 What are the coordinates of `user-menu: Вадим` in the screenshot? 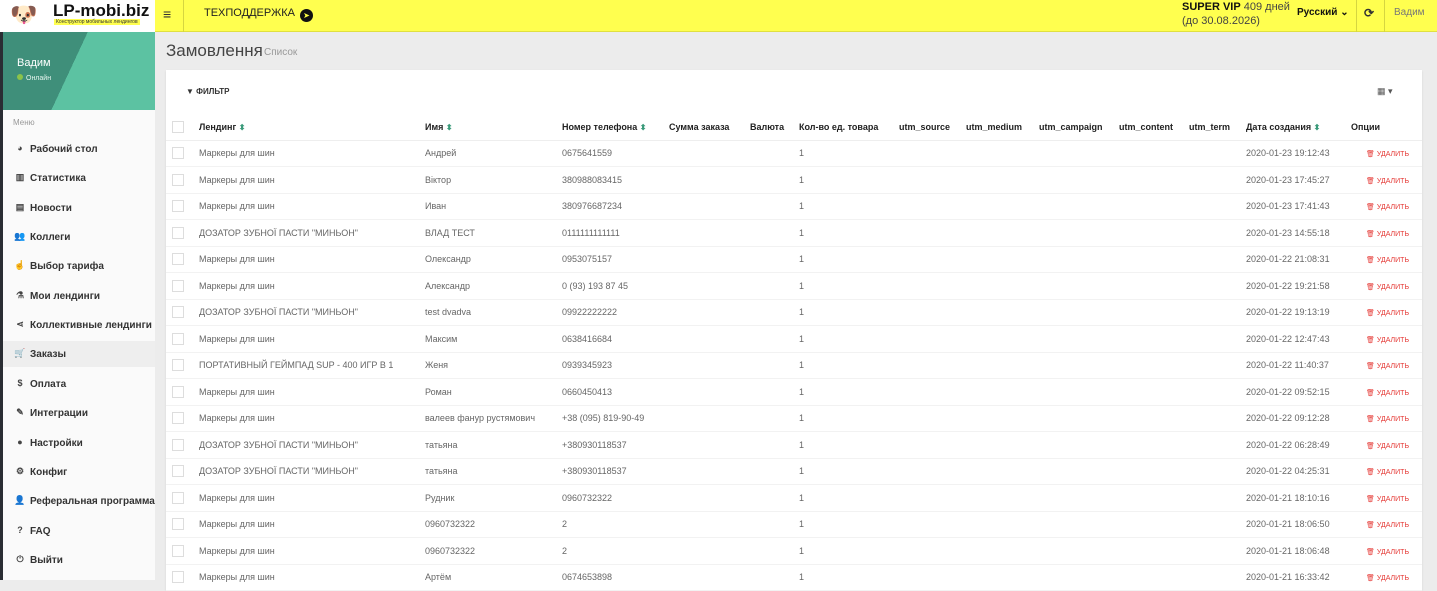 It's located at (1409, 12).